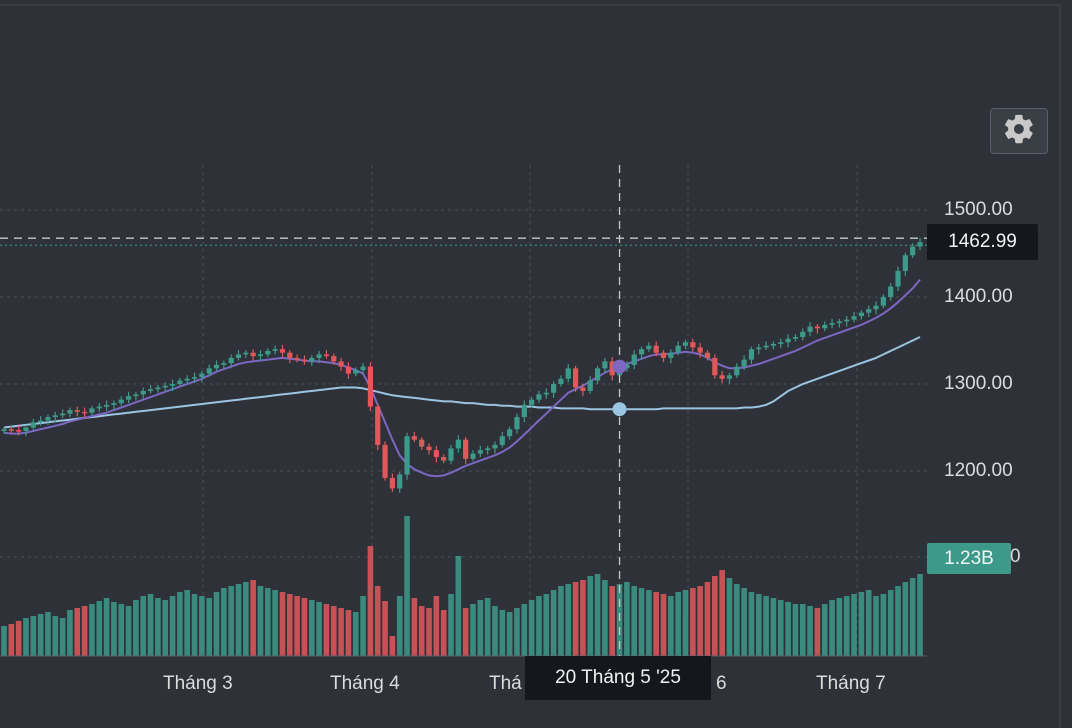 Image resolution: width=1072 pixels, height=728 pixels. I want to click on crosshair-dot-ma-long, so click(619, 409).